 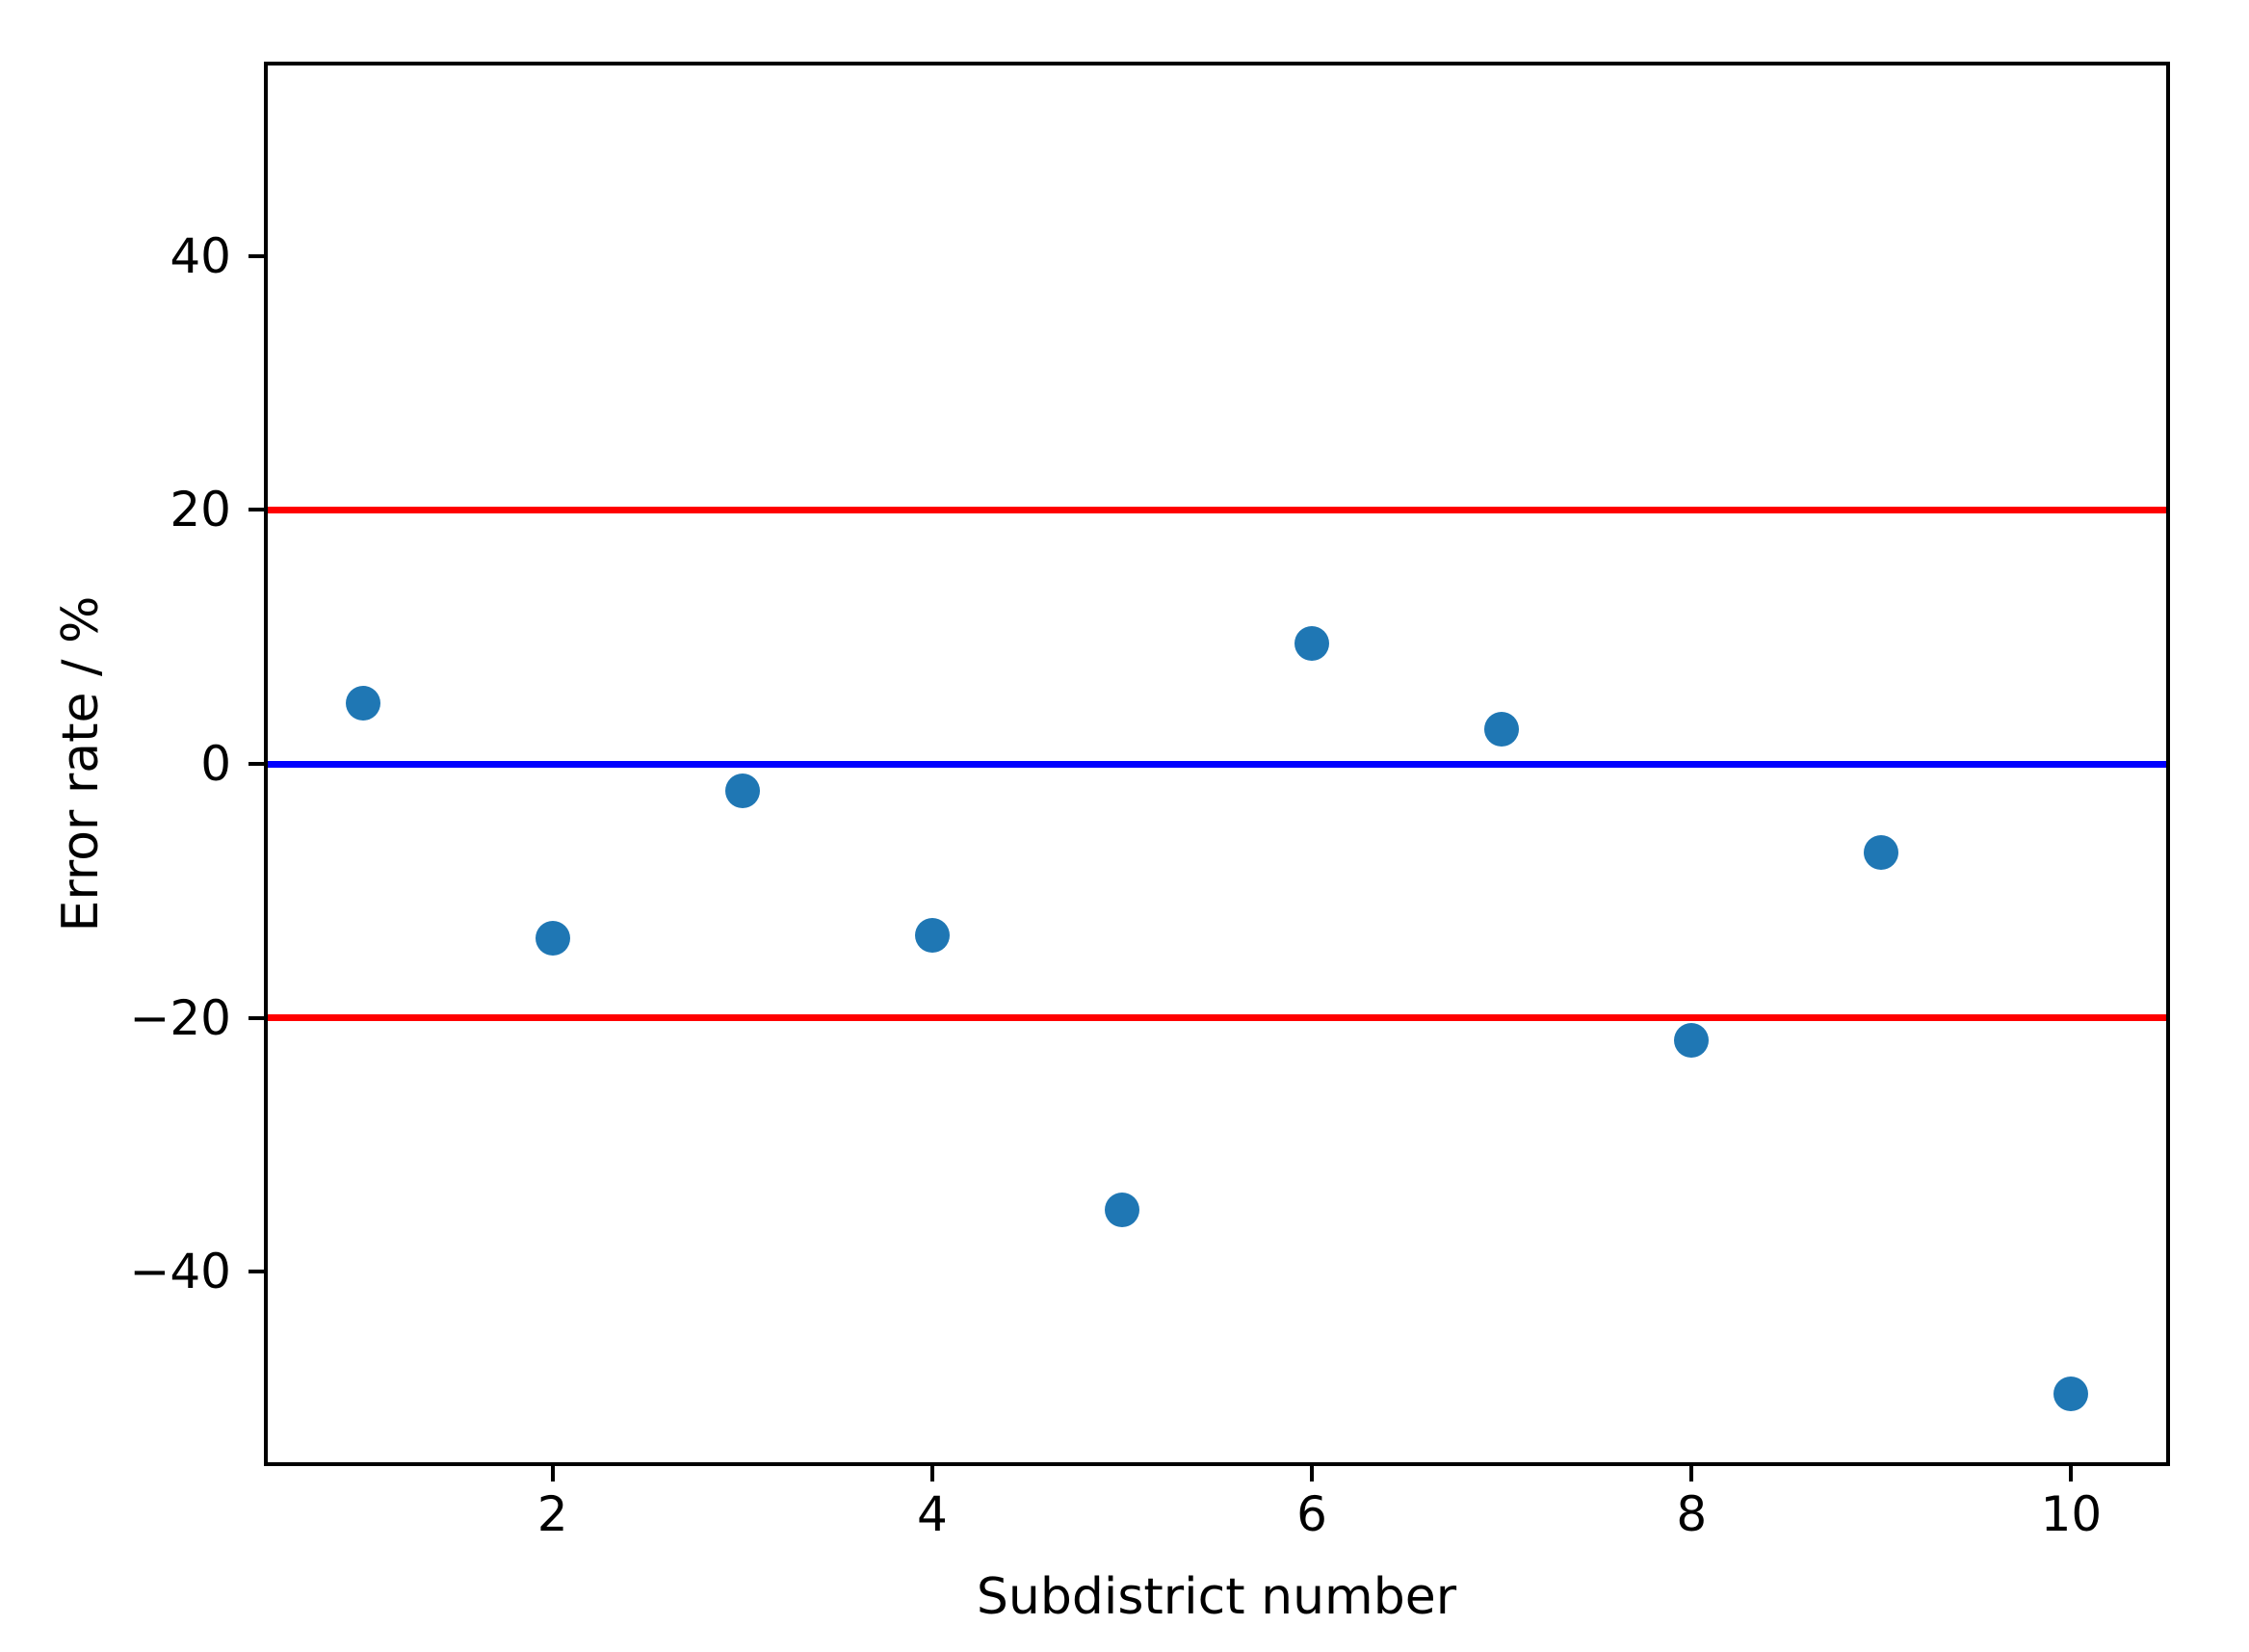 What do you see at coordinates (1882, 853) in the screenshot?
I see `scatter-point-x9` at bounding box center [1882, 853].